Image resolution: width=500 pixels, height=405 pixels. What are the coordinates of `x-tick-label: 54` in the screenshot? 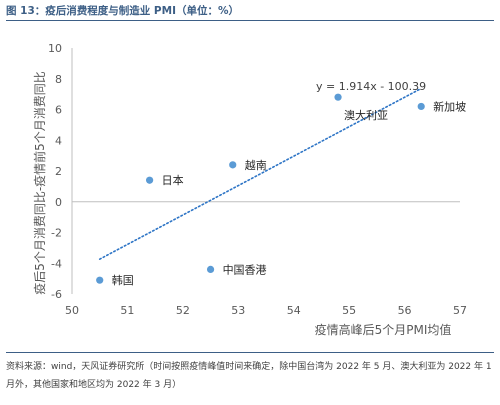 It's located at (294, 310).